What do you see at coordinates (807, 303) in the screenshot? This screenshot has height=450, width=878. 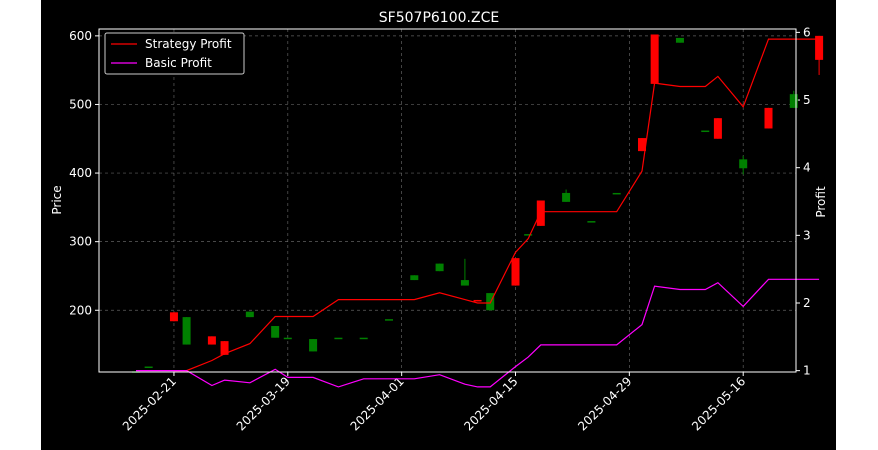 I see `y2-tick-label: 2` at bounding box center [807, 303].